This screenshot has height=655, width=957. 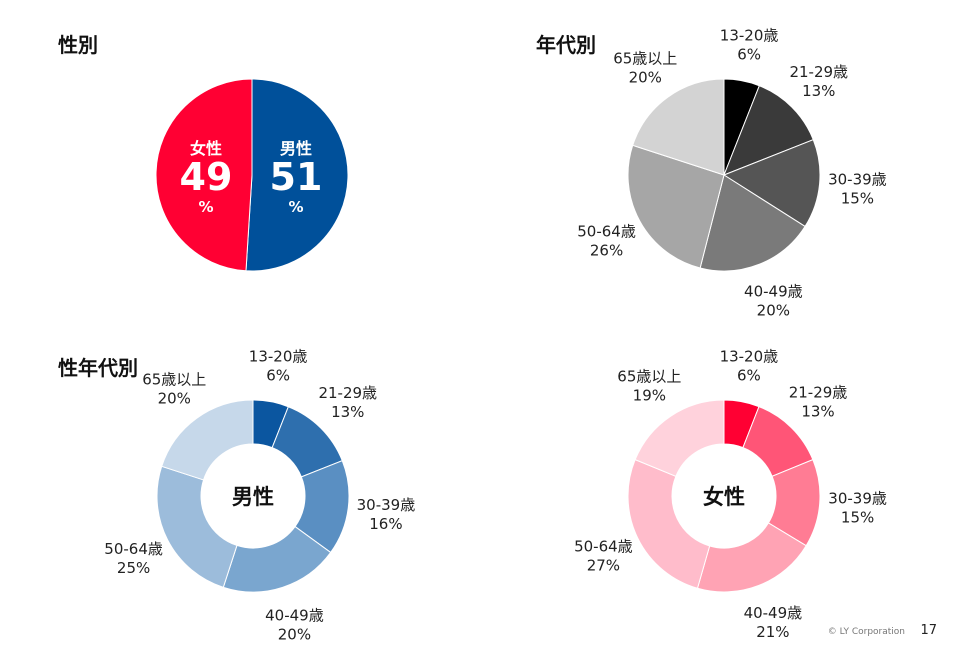 I want to click on female-label-3: 40-49歳, so click(x=773, y=613).